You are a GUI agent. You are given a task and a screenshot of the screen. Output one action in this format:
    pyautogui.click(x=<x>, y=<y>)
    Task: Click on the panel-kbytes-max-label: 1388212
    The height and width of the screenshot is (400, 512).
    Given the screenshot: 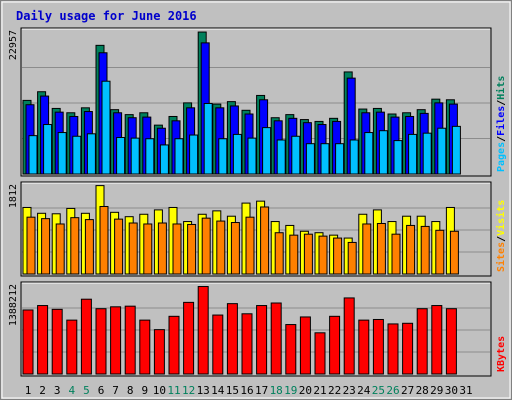 What is the action you would take?
    pyautogui.click(x=13, y=305)
    